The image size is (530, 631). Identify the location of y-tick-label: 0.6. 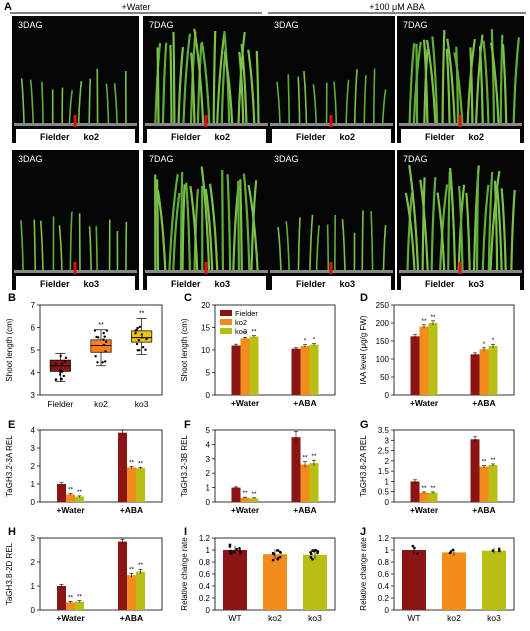
(205, 574).